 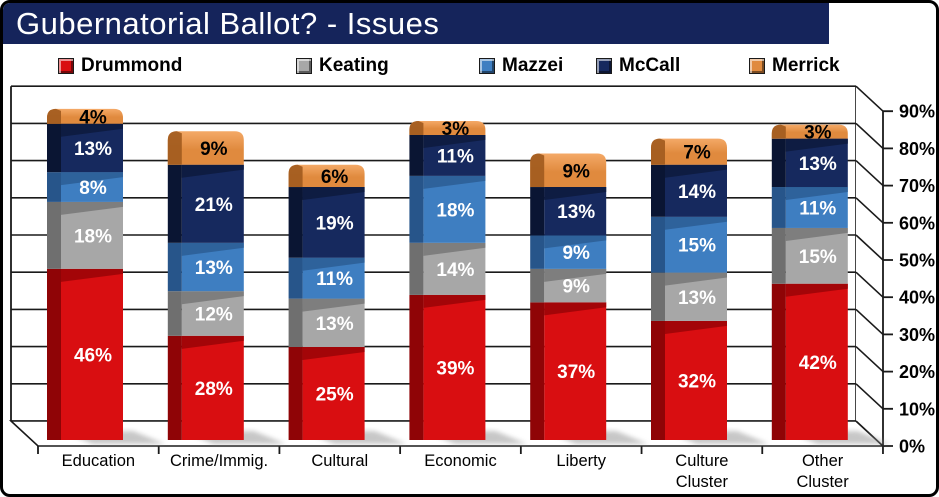 What do you see at coordinates (92, 208) in the screenshot?
I see `bar-shoulder-education-keating` at bounding box center [92, 208].